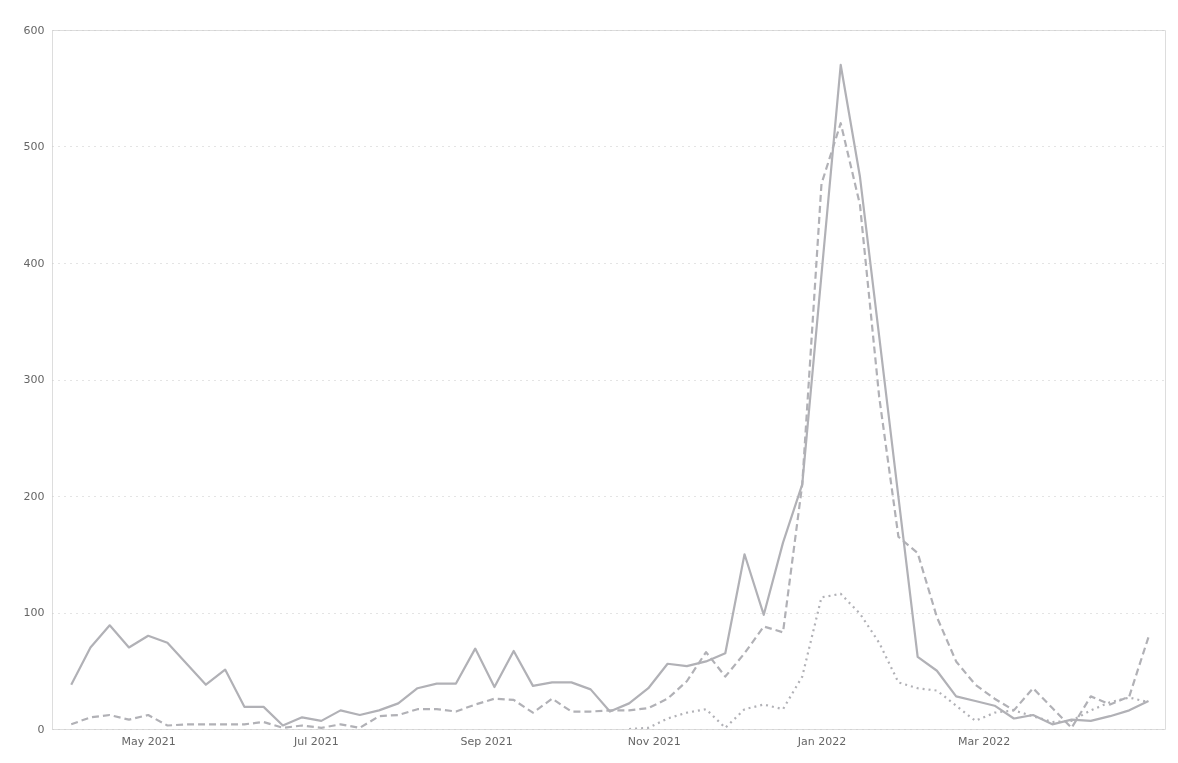  Describe the element at coordinates (315, 741) in the screenshot. I see `x-tick-label: Jul 2021` at that location.